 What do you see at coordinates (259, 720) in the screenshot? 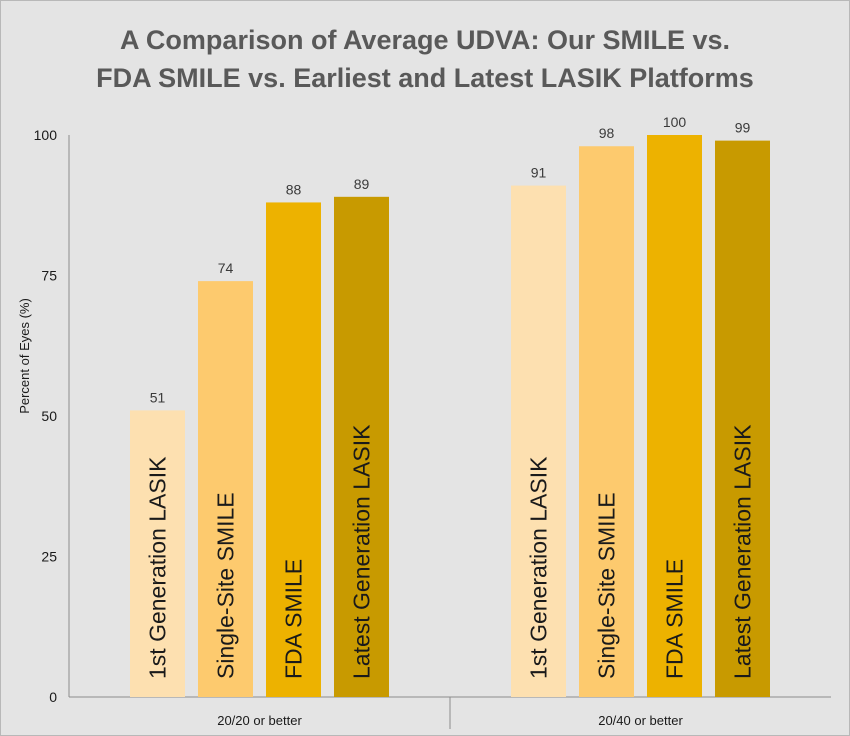
I see `x-category-label-0: 20/20 or better` at bounding box center [259, 720].